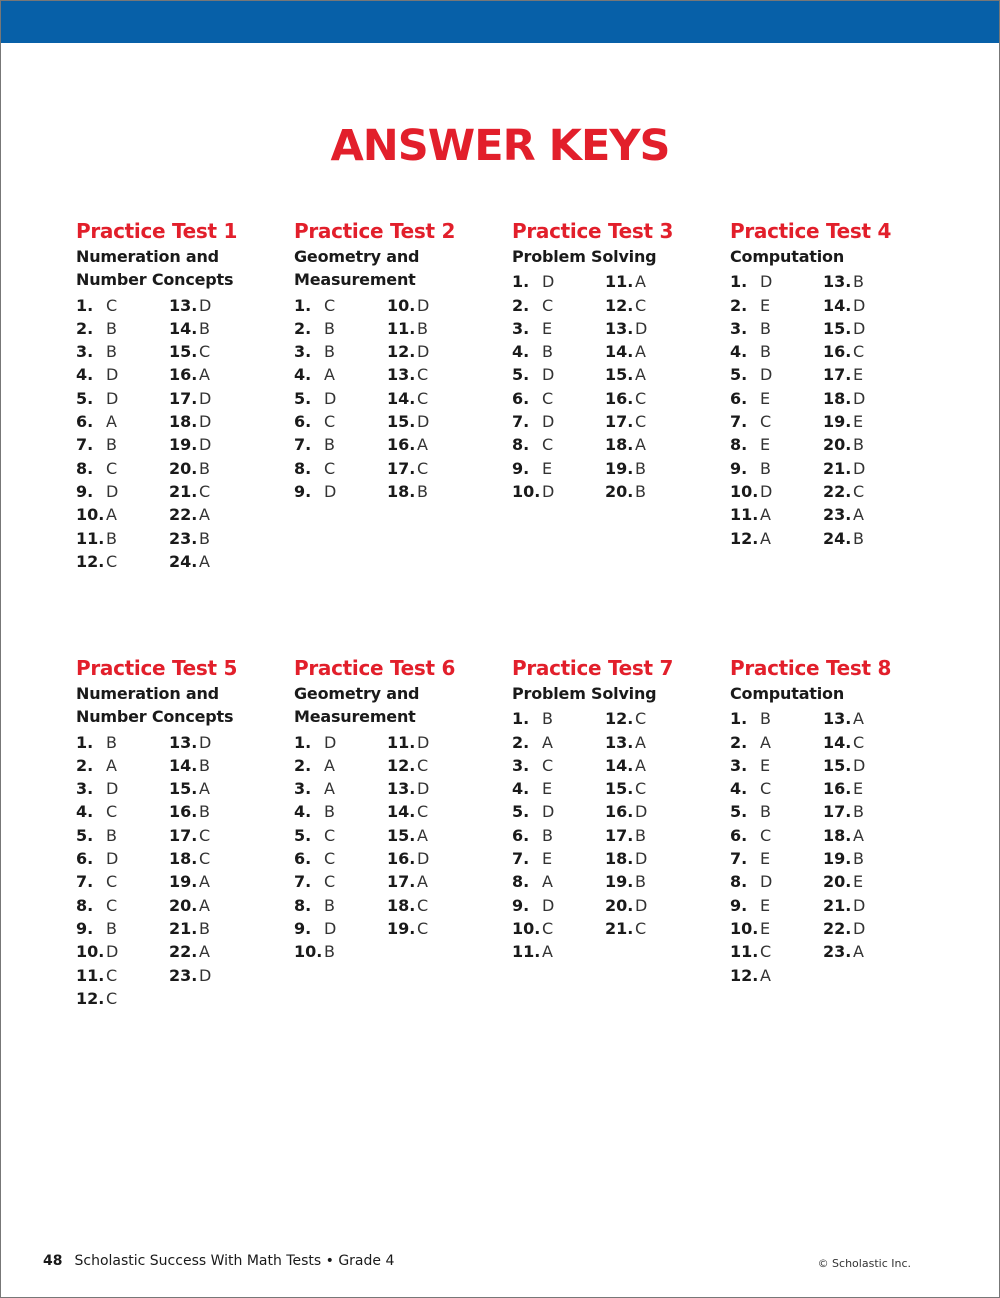 The width and height of the screenshot is (1000, 1298). Describe the element at coordinates (214, 468) in the screenshot. I see `answer-item: 20. B` at that location.